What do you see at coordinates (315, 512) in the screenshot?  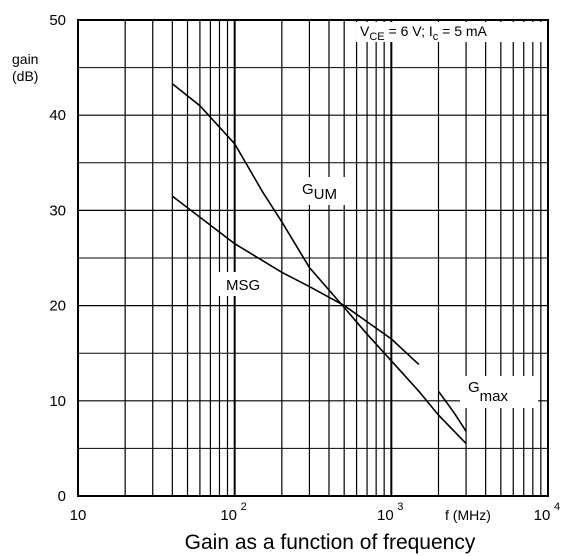 I see `x-tick-labels: 10 10 2 10 3 10 4` at bounding box center [315, 512].